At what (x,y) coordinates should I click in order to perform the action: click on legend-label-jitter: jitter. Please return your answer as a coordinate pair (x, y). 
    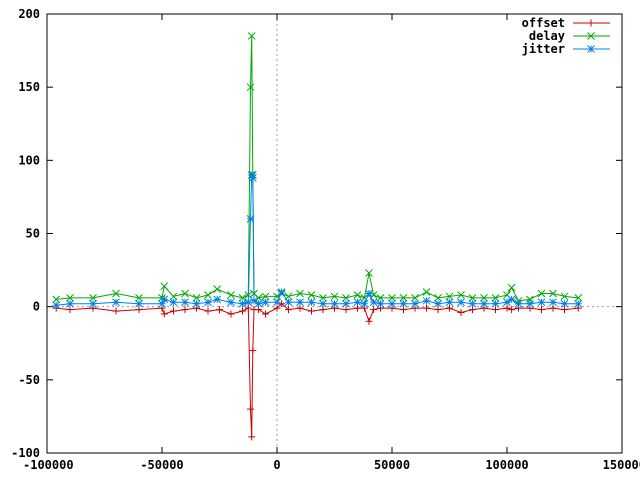
    Looking at the image, I should click on (543, 49).